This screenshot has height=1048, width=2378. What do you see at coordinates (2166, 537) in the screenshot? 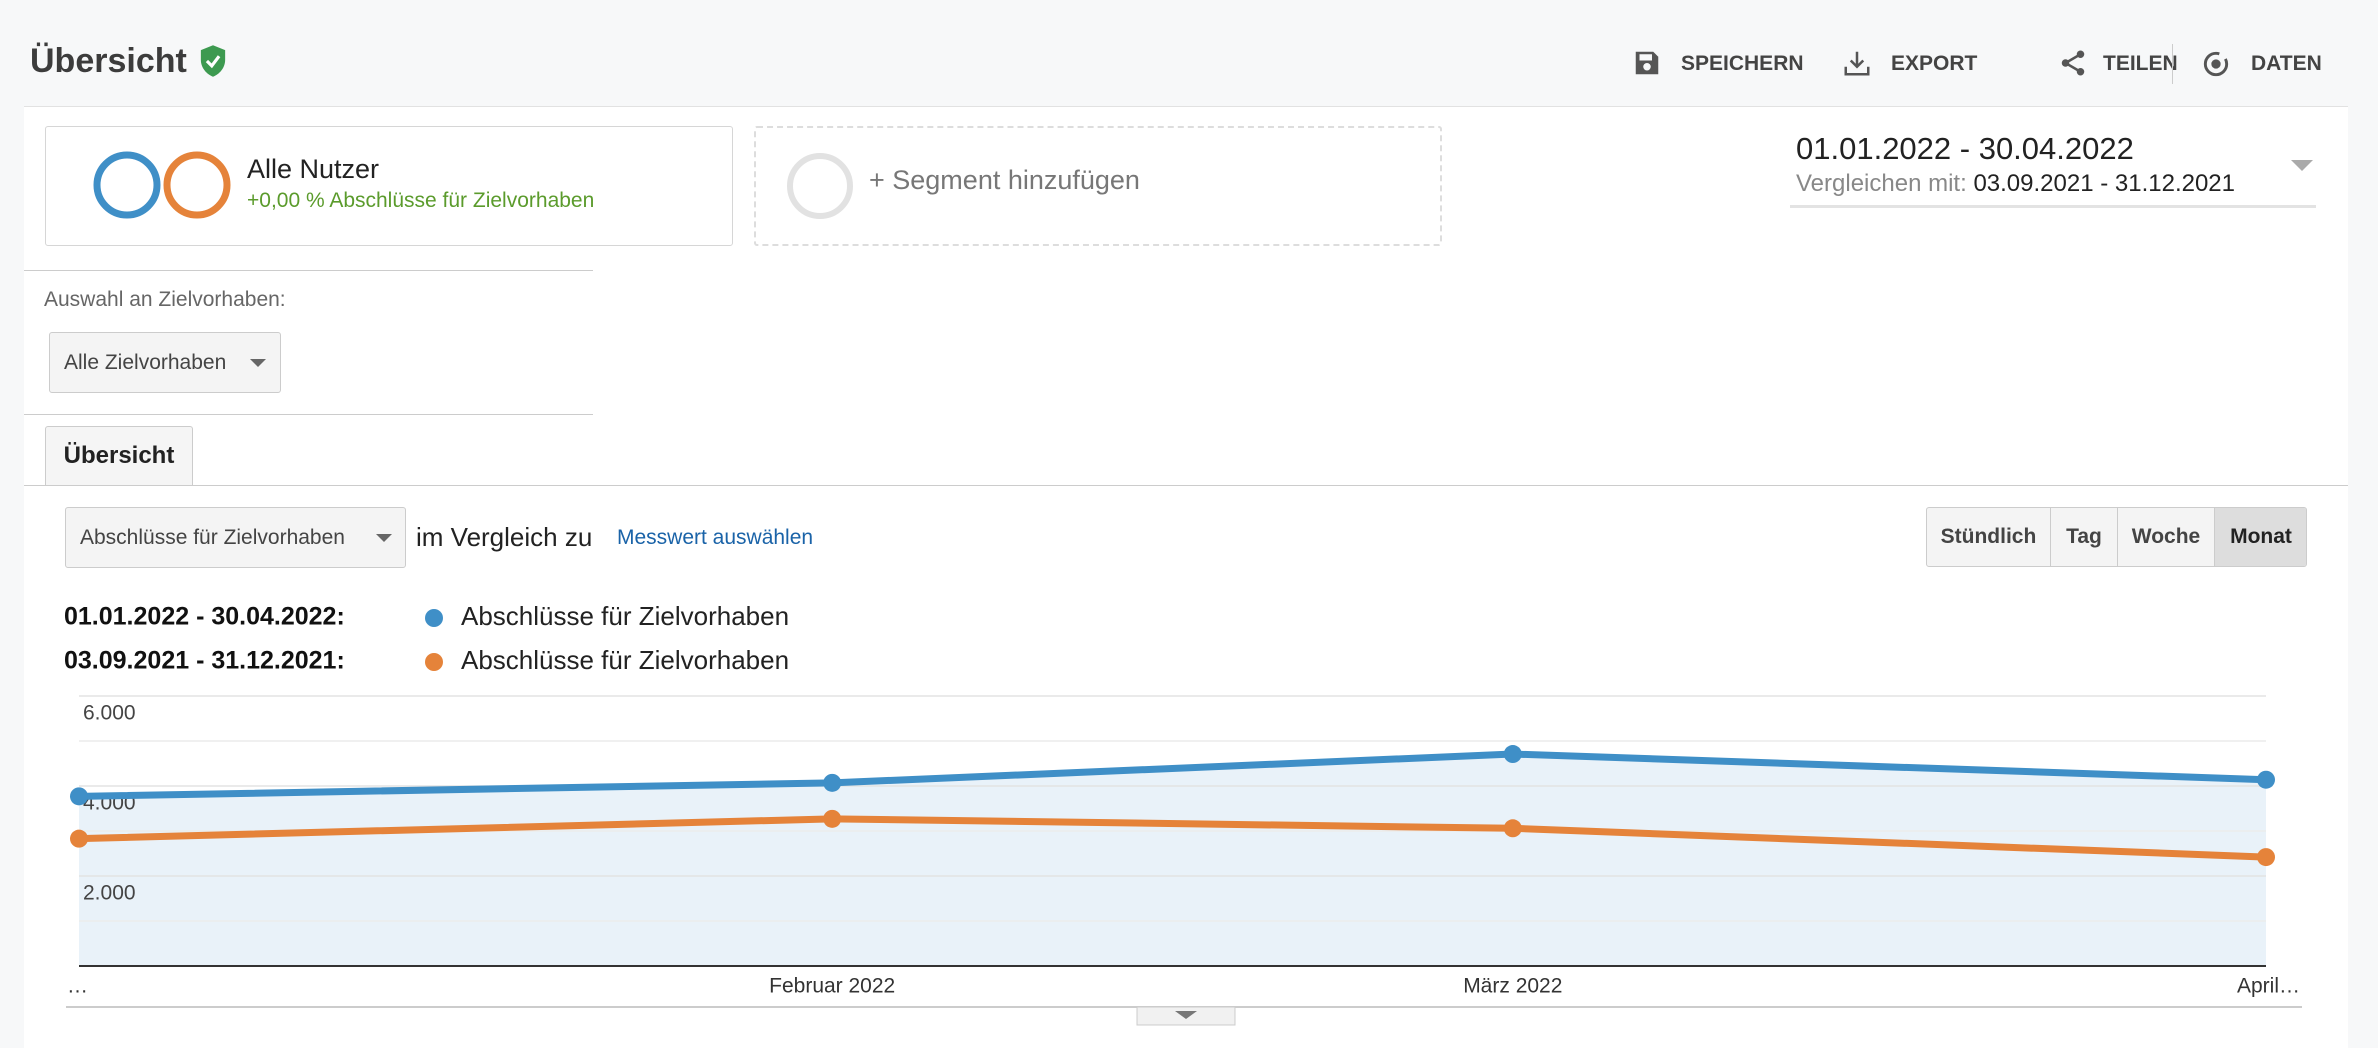
I see `granularity-button: Woche` at bounding box center [2166, 537].